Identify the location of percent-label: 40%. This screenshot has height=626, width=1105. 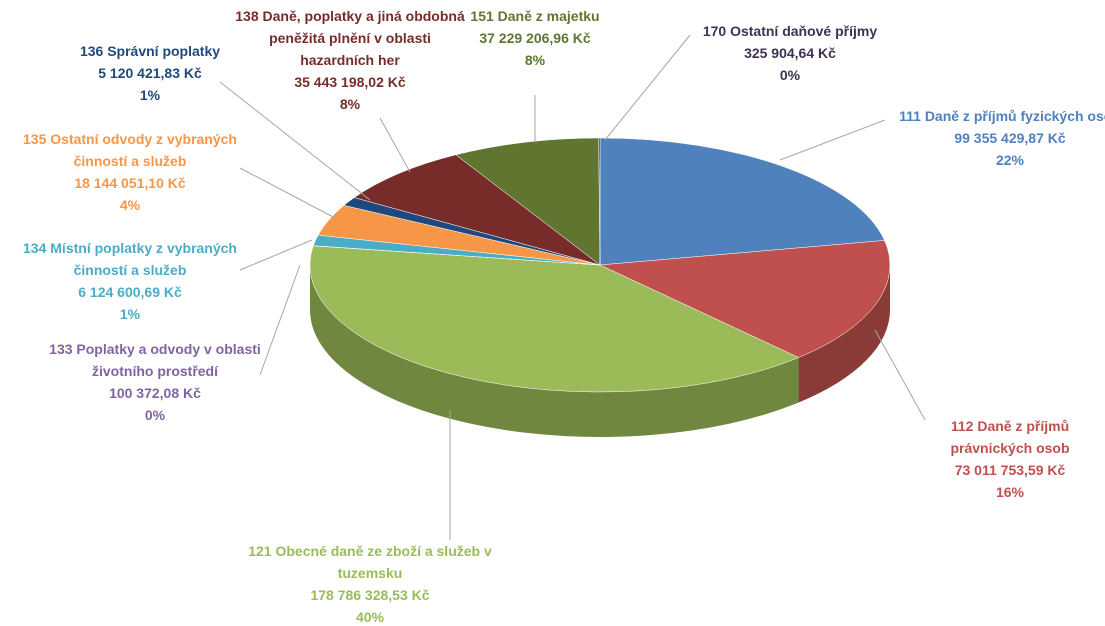
(370, 617).